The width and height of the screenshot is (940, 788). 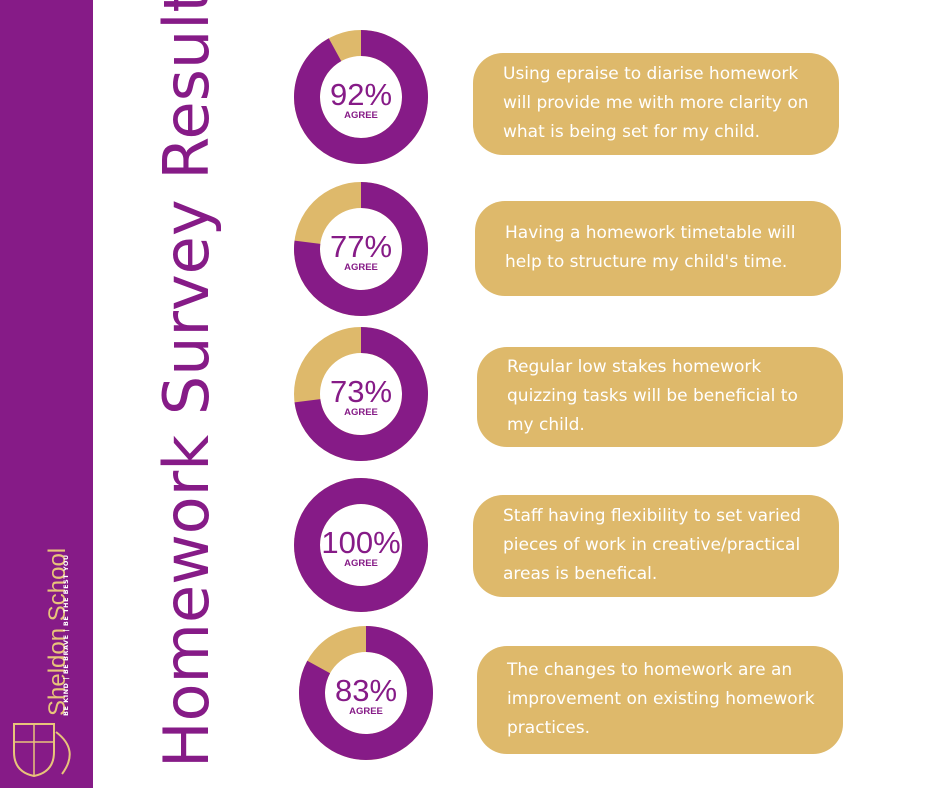 I want to click on school-crest, so click(x=42, y=750).